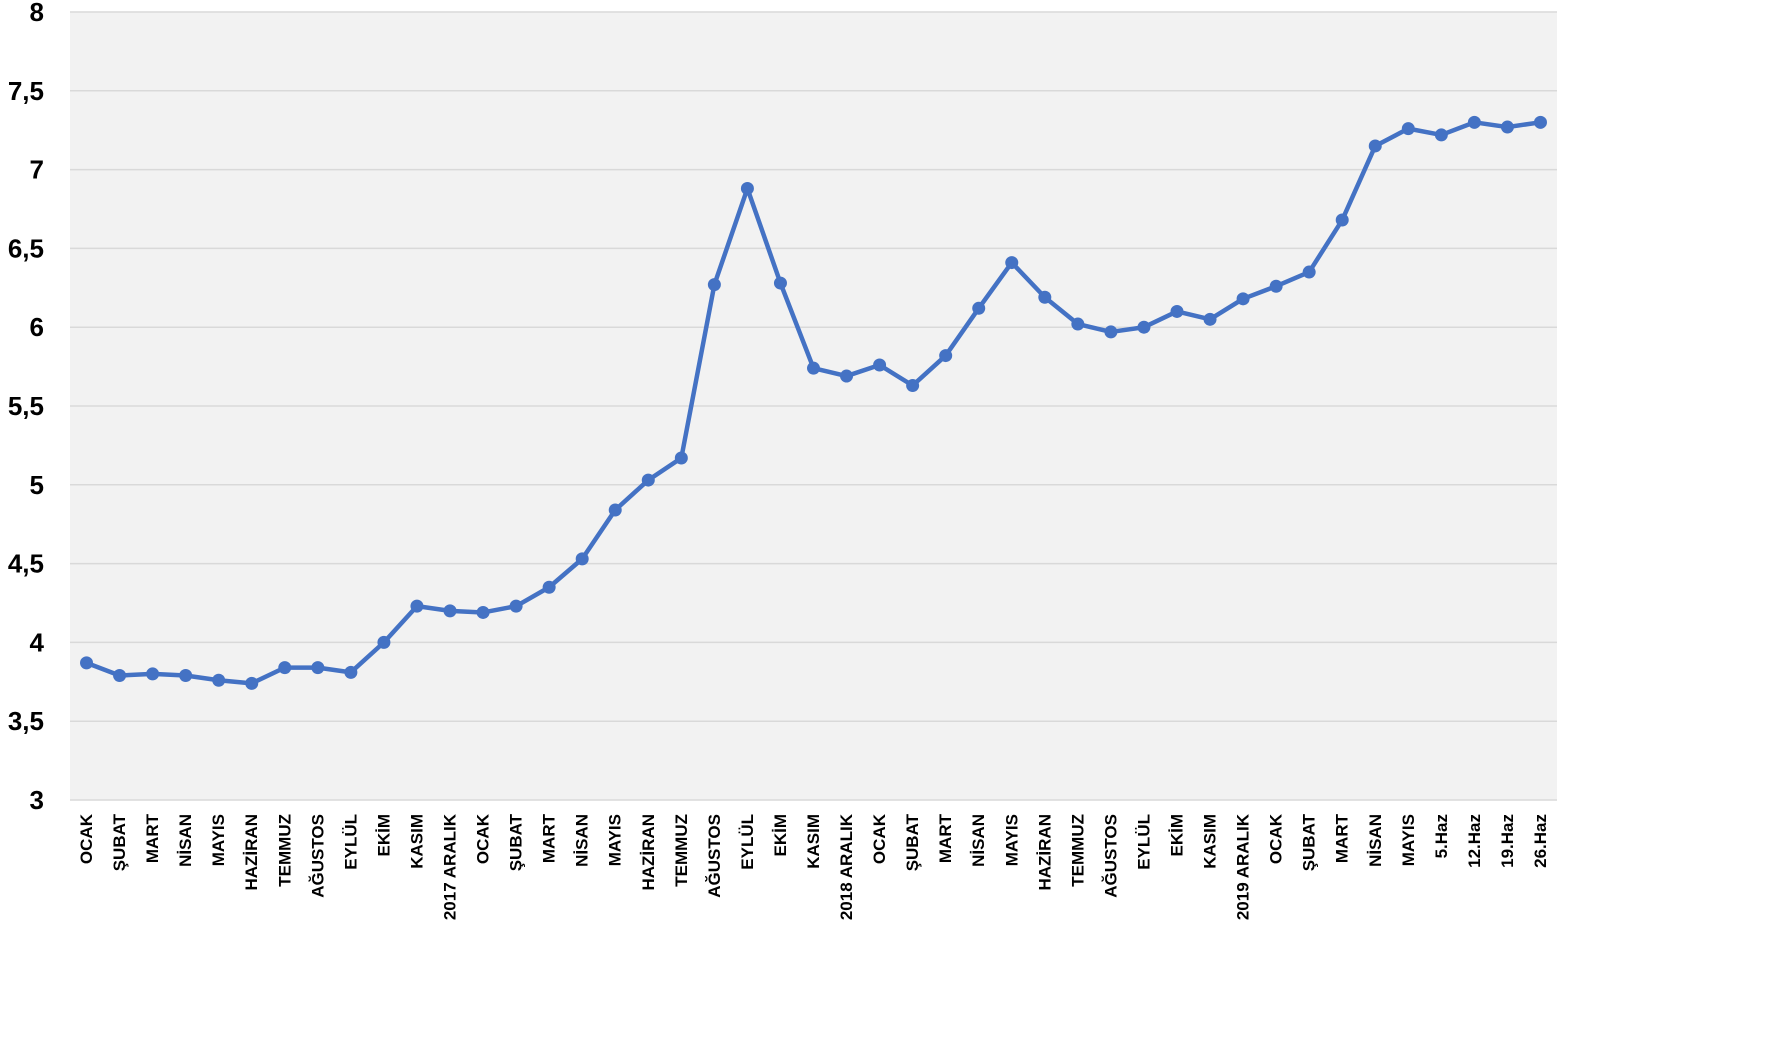 This screenshot has width=1773, height=1049. What do you see at coordinates (37, 170) in the screenshot?
I see `y-tick-label: 7` at bounding box center [37, 170].